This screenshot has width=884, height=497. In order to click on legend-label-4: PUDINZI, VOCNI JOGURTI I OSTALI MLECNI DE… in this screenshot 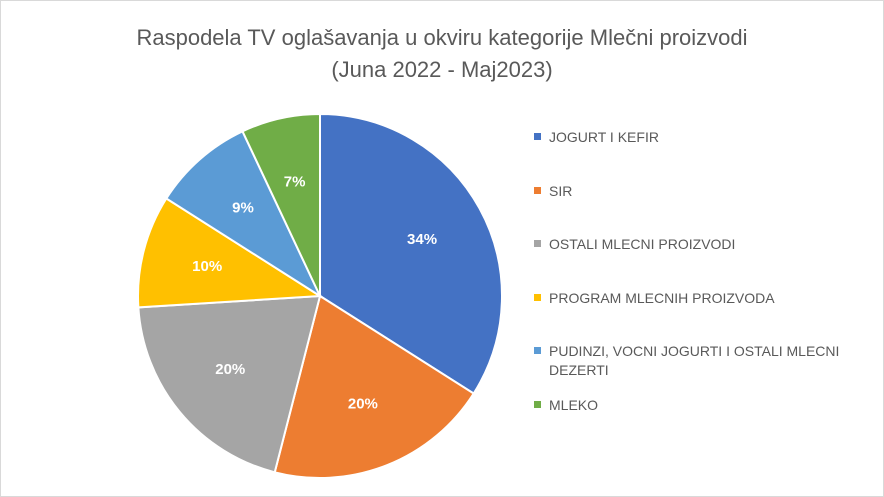, I will do `click(694, 361)`.